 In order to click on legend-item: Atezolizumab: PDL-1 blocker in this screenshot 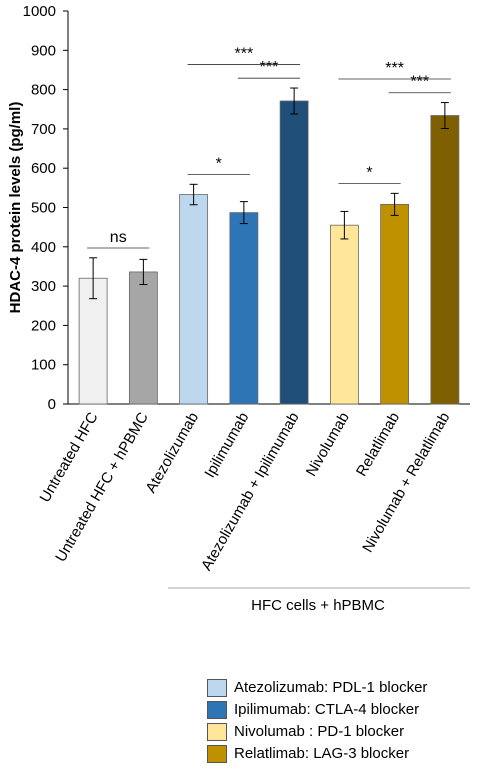, I will do `click(317, 688)`.